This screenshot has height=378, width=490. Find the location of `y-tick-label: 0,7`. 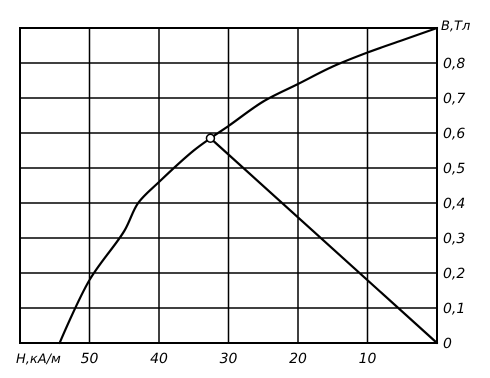

y-tick-label: 0,7 is located at coordinates (454, 99).